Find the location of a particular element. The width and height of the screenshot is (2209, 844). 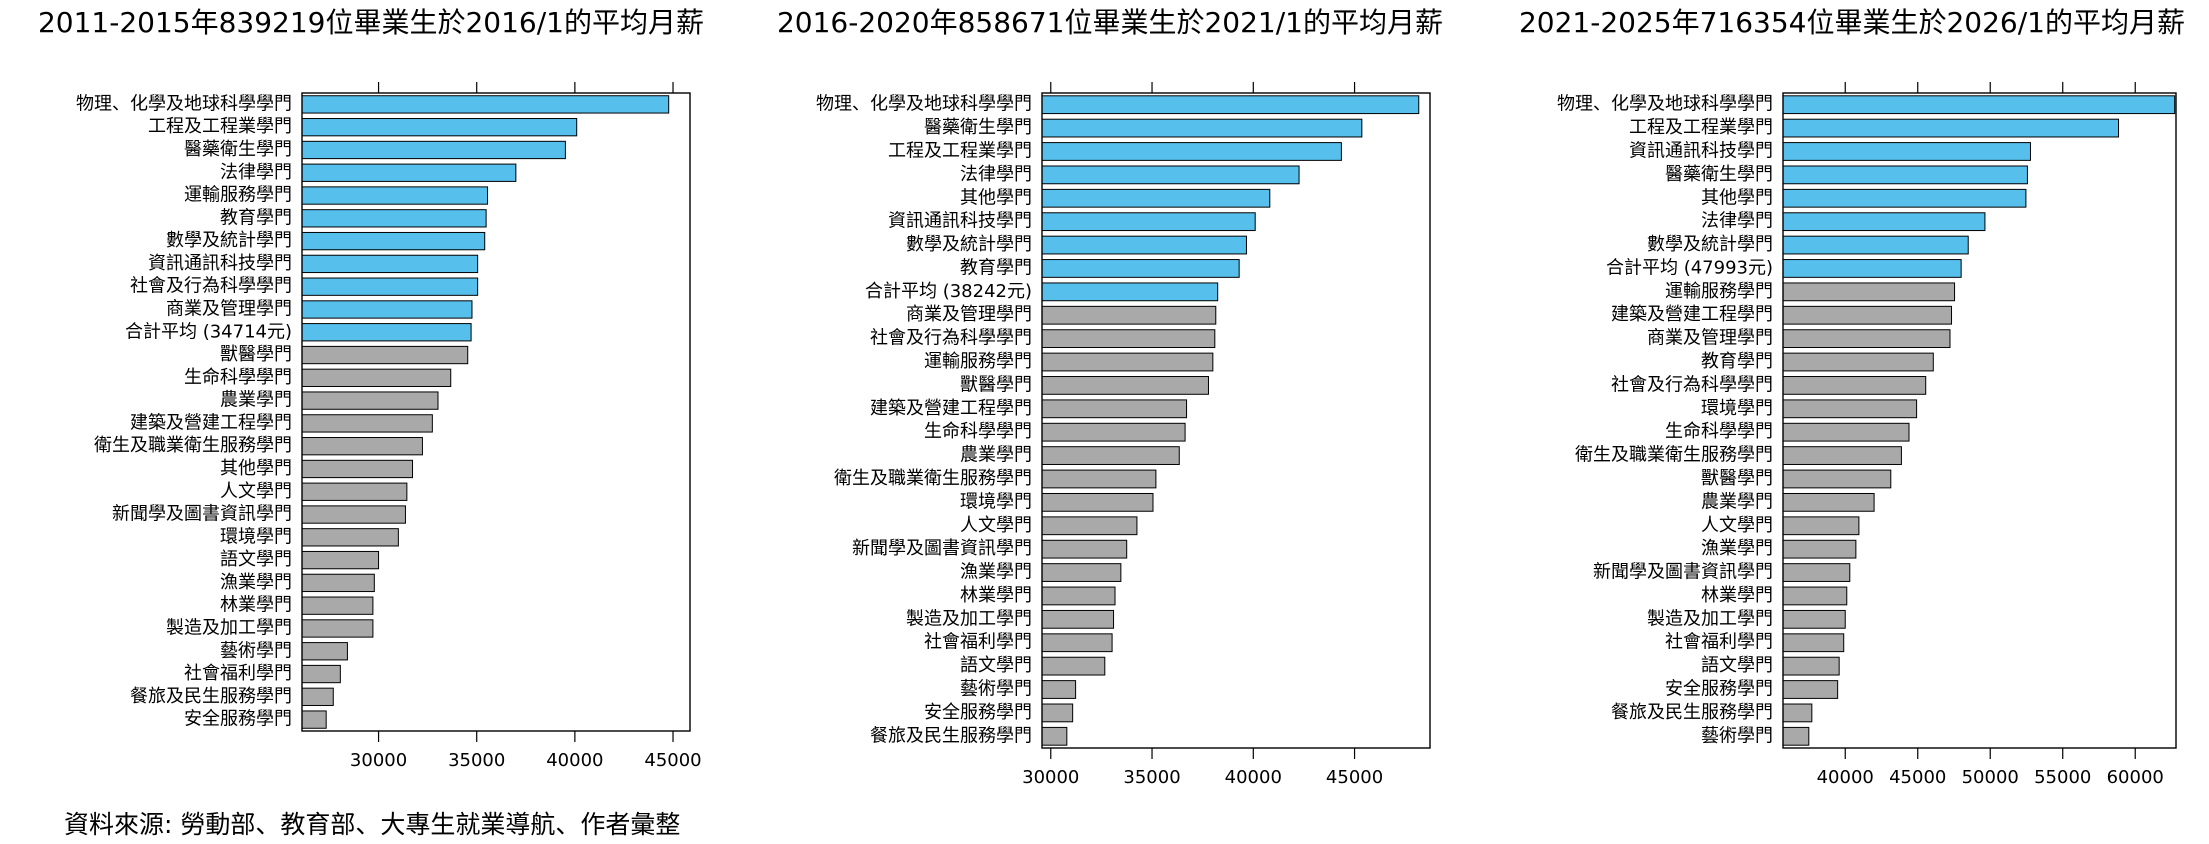

category-label: 運輸服務學門 is located at coordinates (978, 361).